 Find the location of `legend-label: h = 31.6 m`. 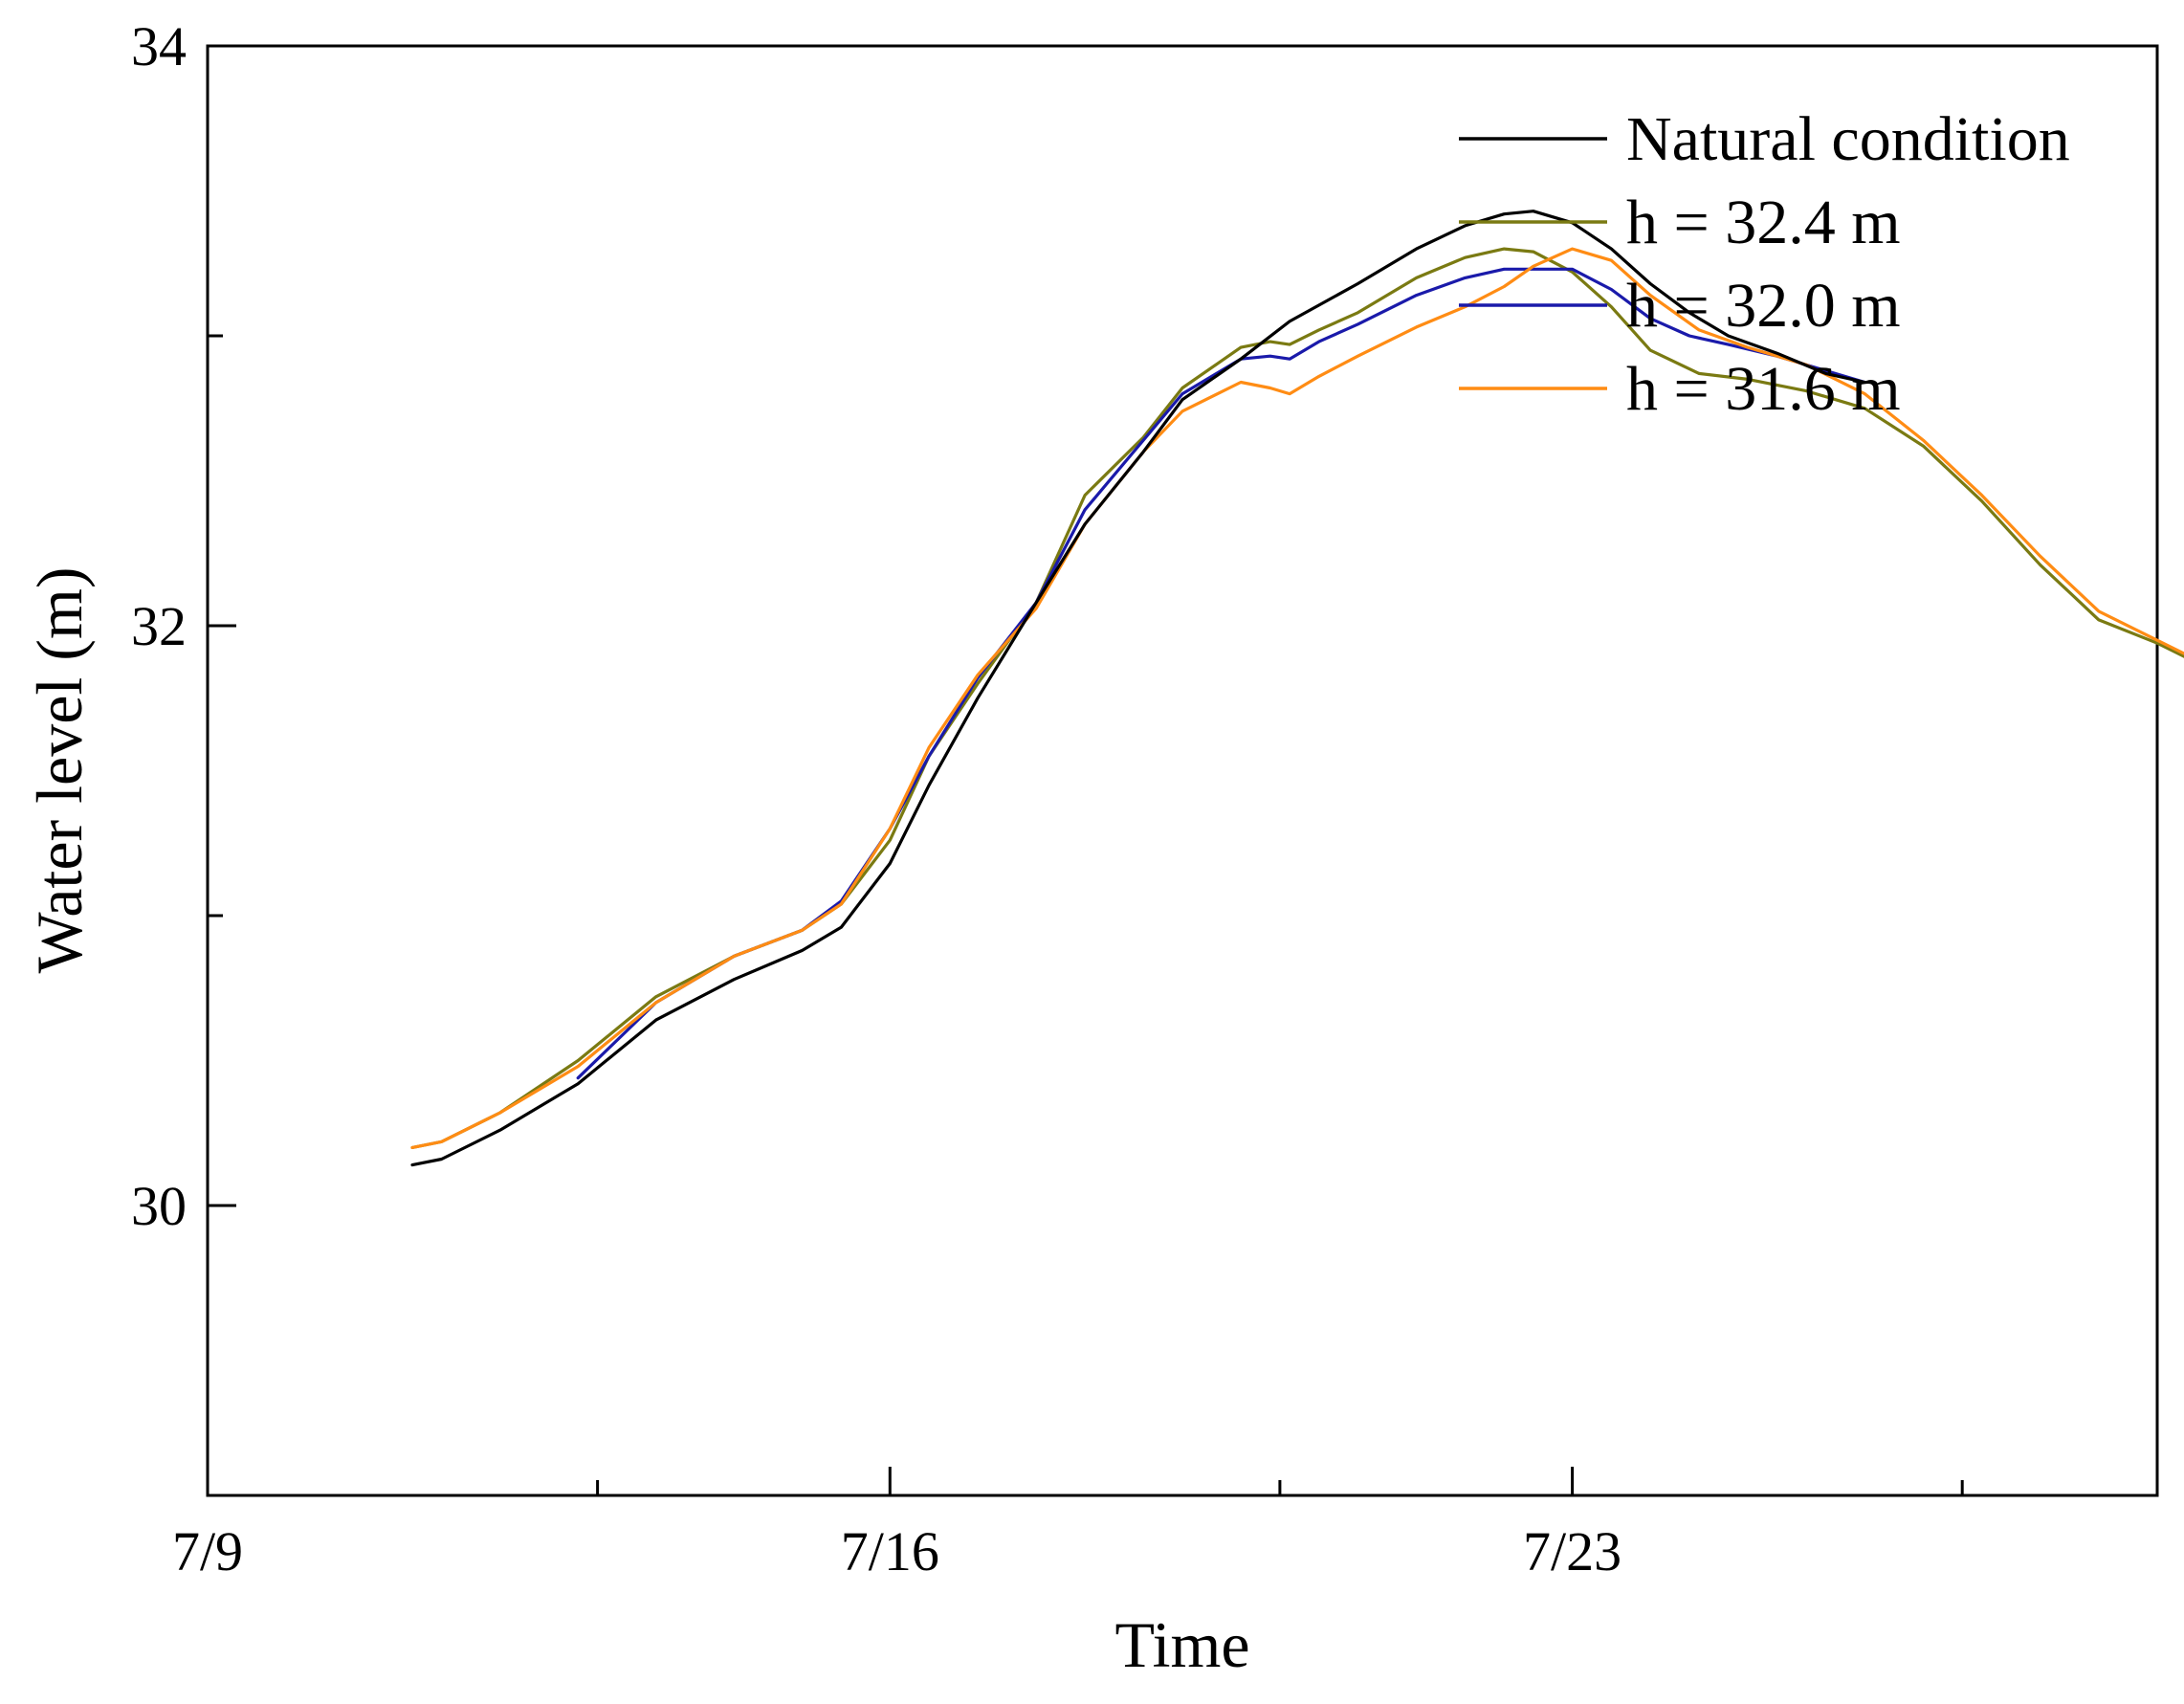

legend-label: h = 31.6 m is located at coordinates (1764, 389).